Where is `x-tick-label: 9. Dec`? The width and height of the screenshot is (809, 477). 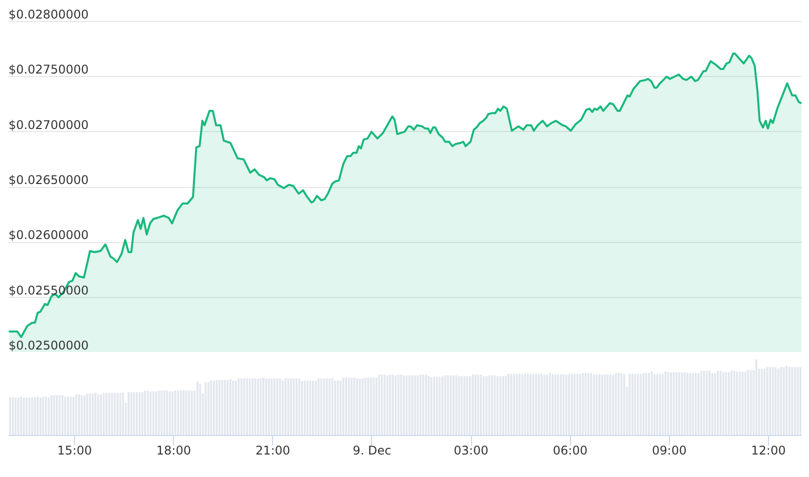
x-tick-label: 9. Dec is located at coordinates (372, 451).